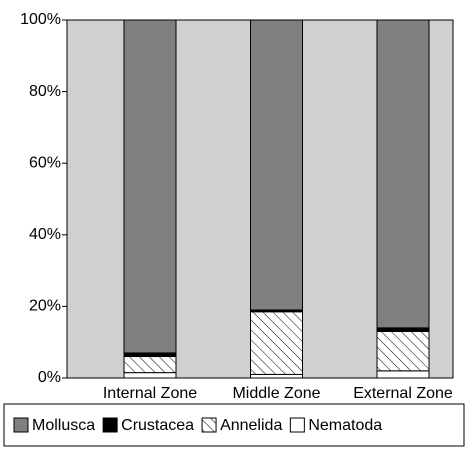  What do you see at coordinates (150, 393) in the screenshot?
I see `x-tick-label: Internal Zone` at bounding box center [150, 393].